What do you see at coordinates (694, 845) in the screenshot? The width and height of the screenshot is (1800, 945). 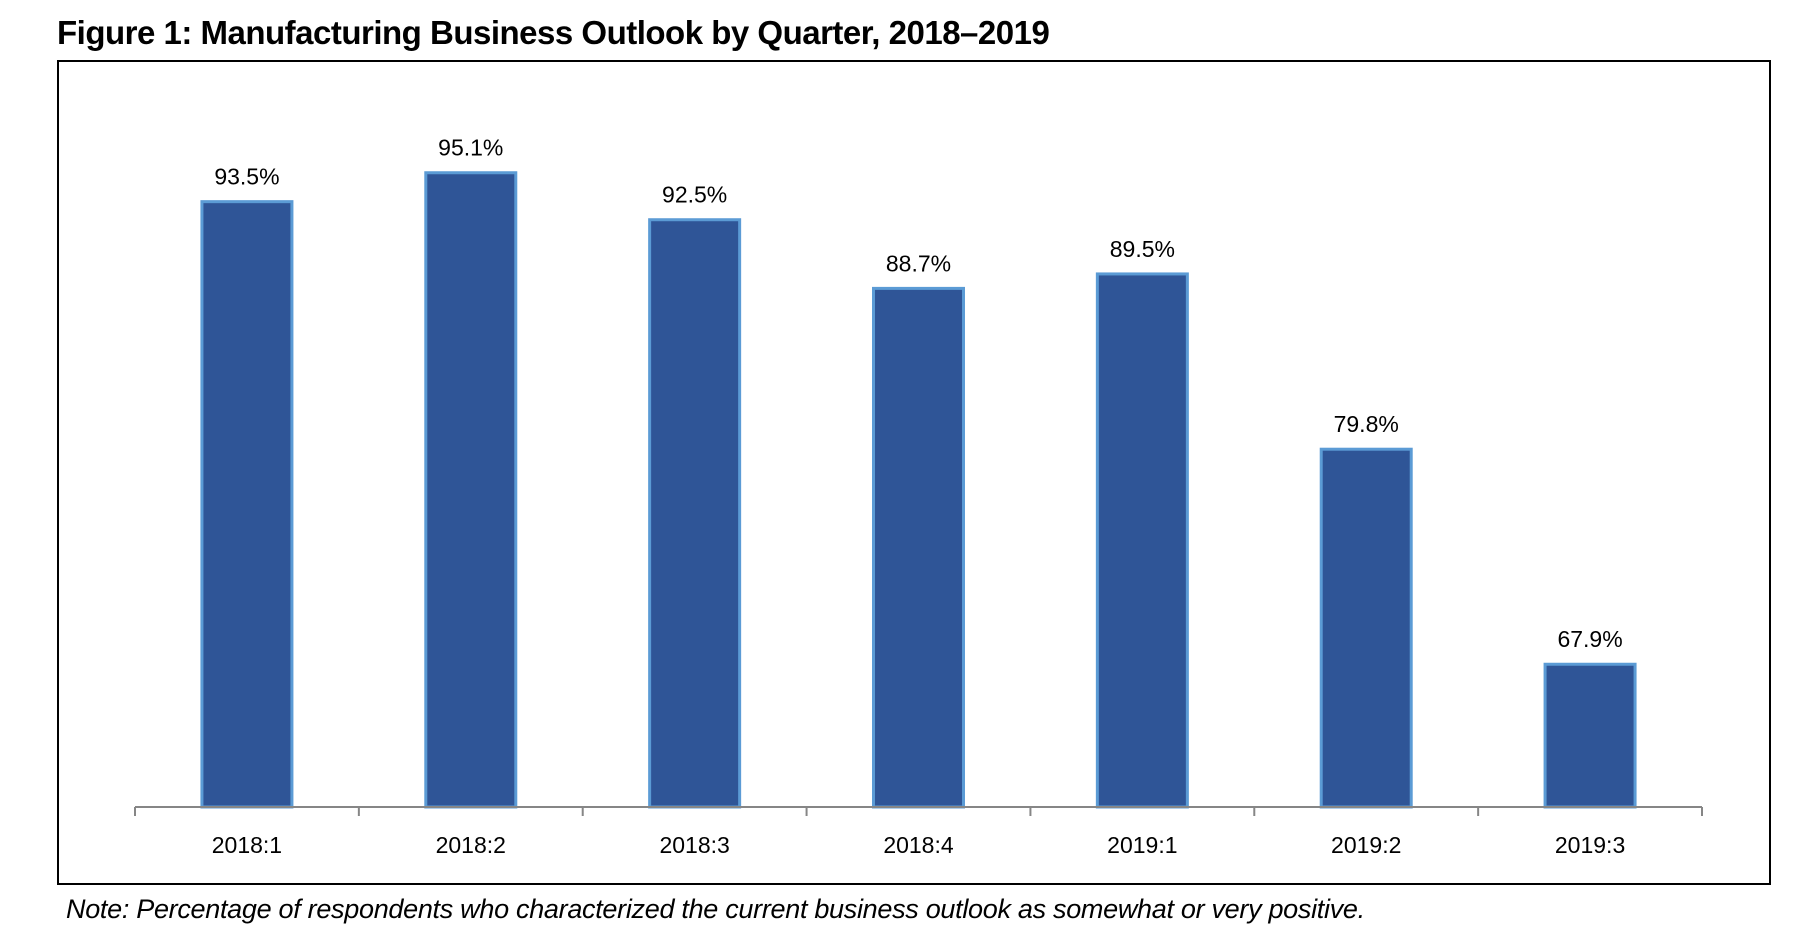 I see `x-tick-label: 2018:3` at bounding box center [694, 845].